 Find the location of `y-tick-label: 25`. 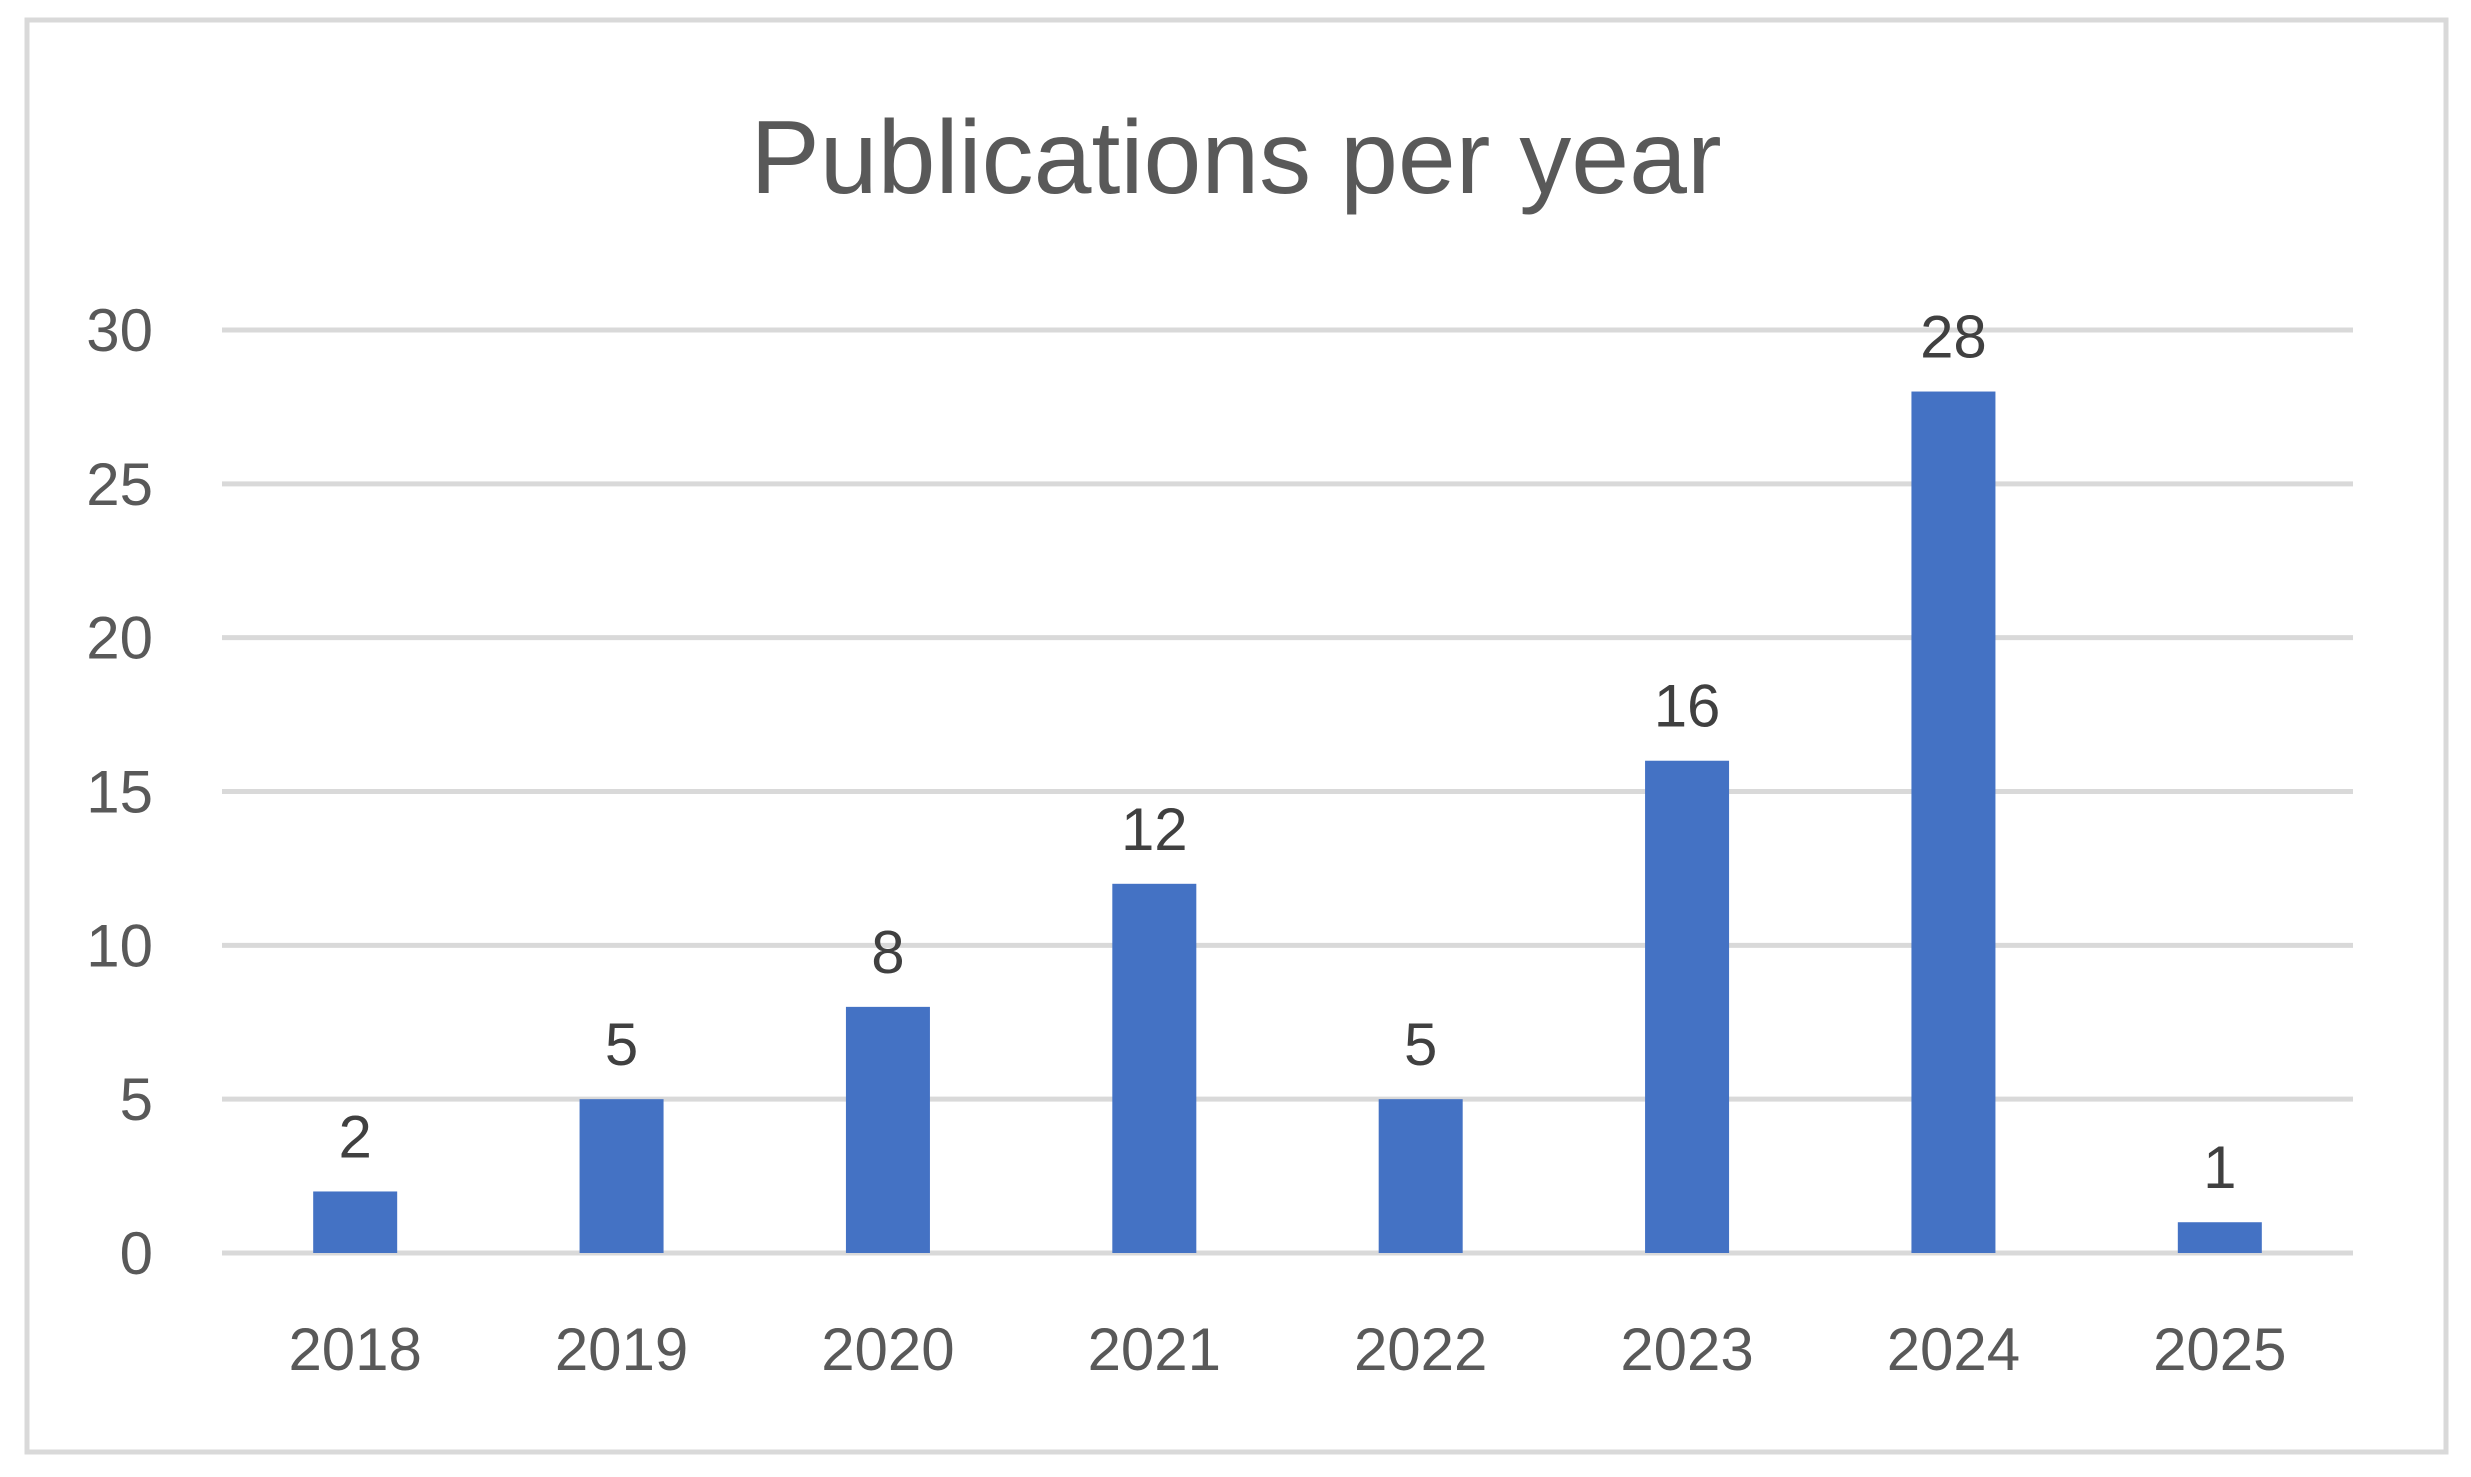

y-tick-label: 25 is located at coordinates (119, 484).